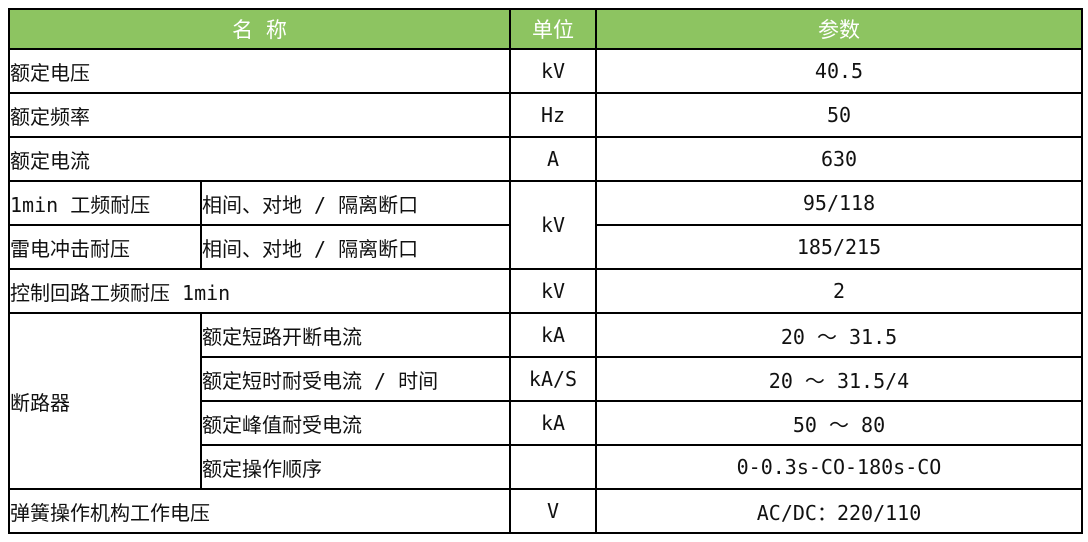 The width and height of the screenshot is (1088, 542). Describe the element at coordinates (259, 71) in the screenshot. I see `cell-rated-voltage-name: 额定电压` at that location.